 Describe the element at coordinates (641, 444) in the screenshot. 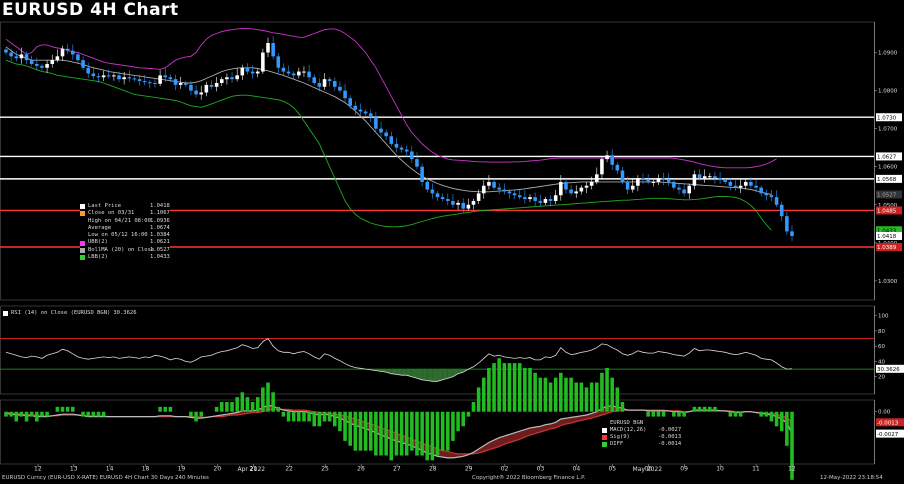

I see `macd-legend-row: DIFF -0.0014` at that location.